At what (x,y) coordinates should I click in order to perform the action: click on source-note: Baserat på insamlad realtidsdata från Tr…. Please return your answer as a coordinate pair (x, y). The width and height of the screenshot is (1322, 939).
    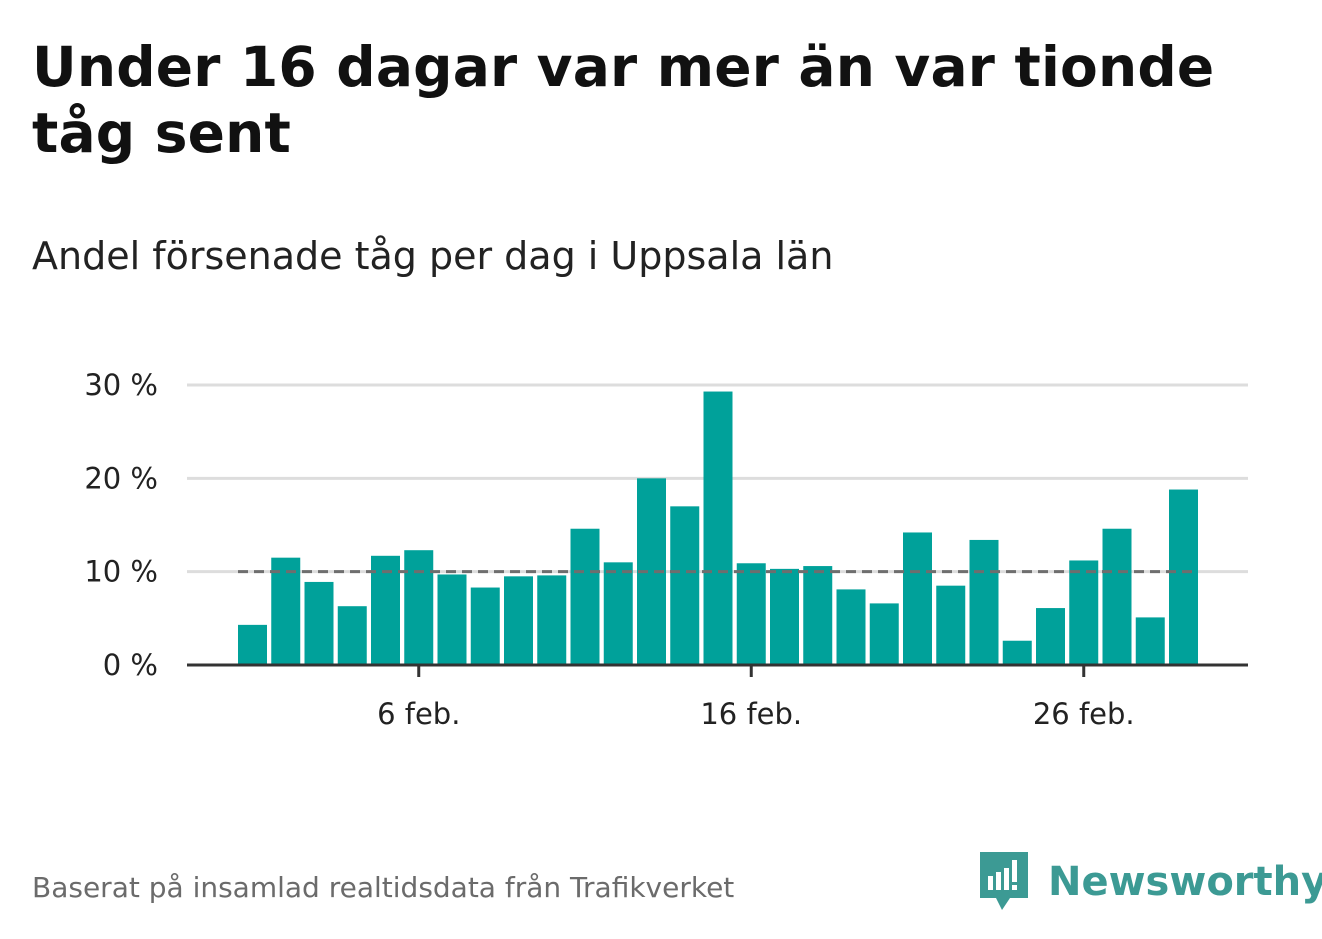
    Looking at the image, I should click on (383, 887).